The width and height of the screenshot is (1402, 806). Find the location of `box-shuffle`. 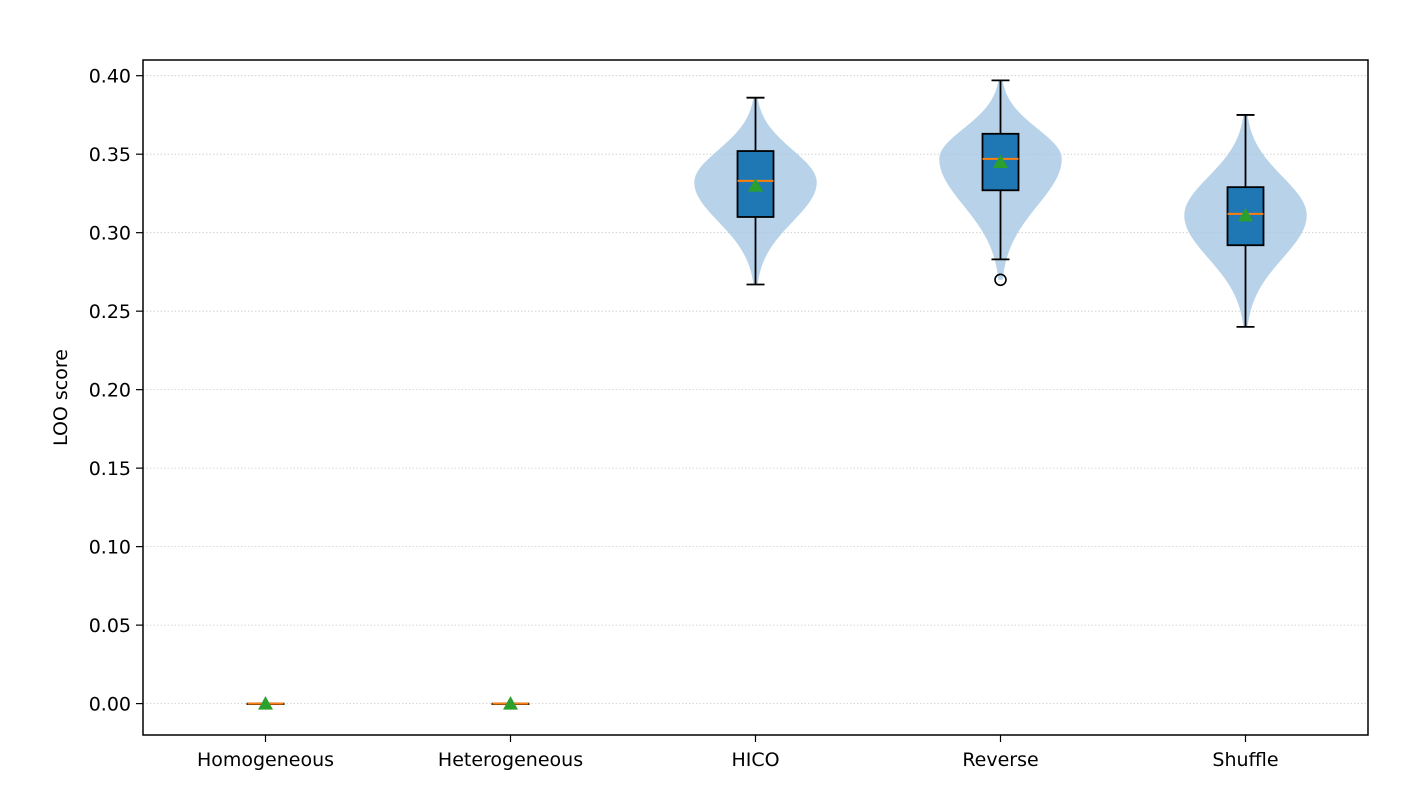

box-shuffle is located at coordinates (1245, 221).